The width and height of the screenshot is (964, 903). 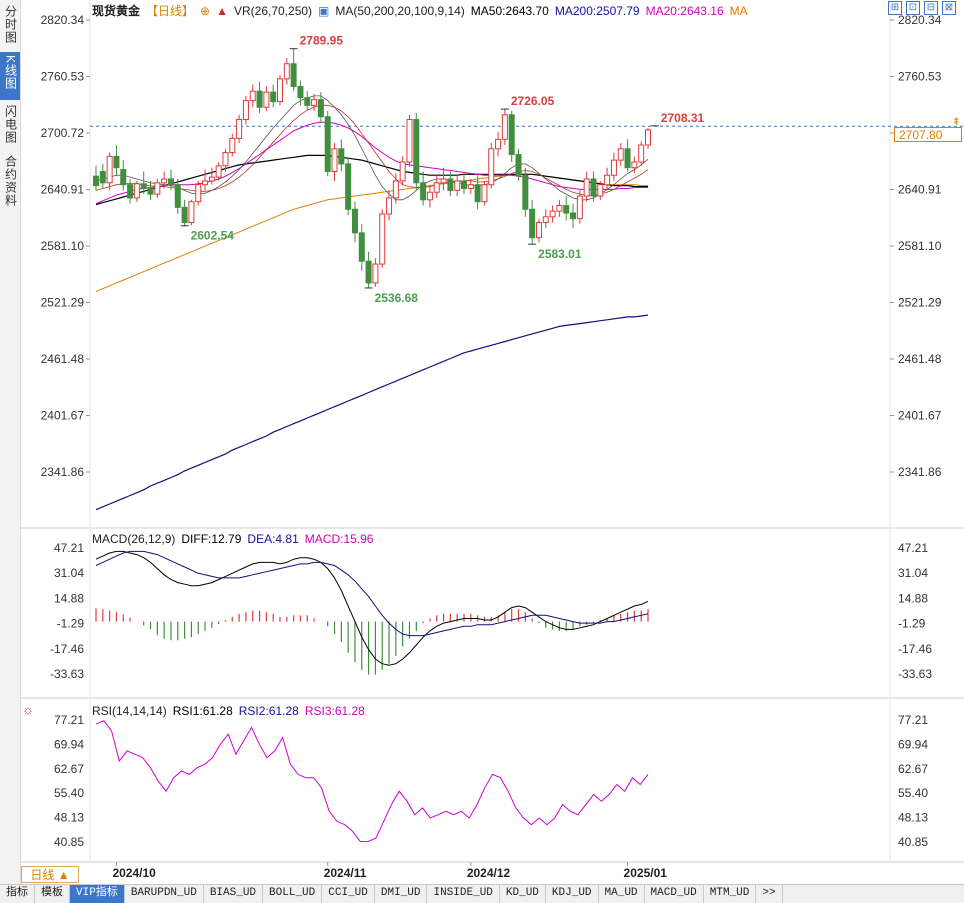 I want to click on indicator-tab-1: 模板, so click(x=52, y=894).